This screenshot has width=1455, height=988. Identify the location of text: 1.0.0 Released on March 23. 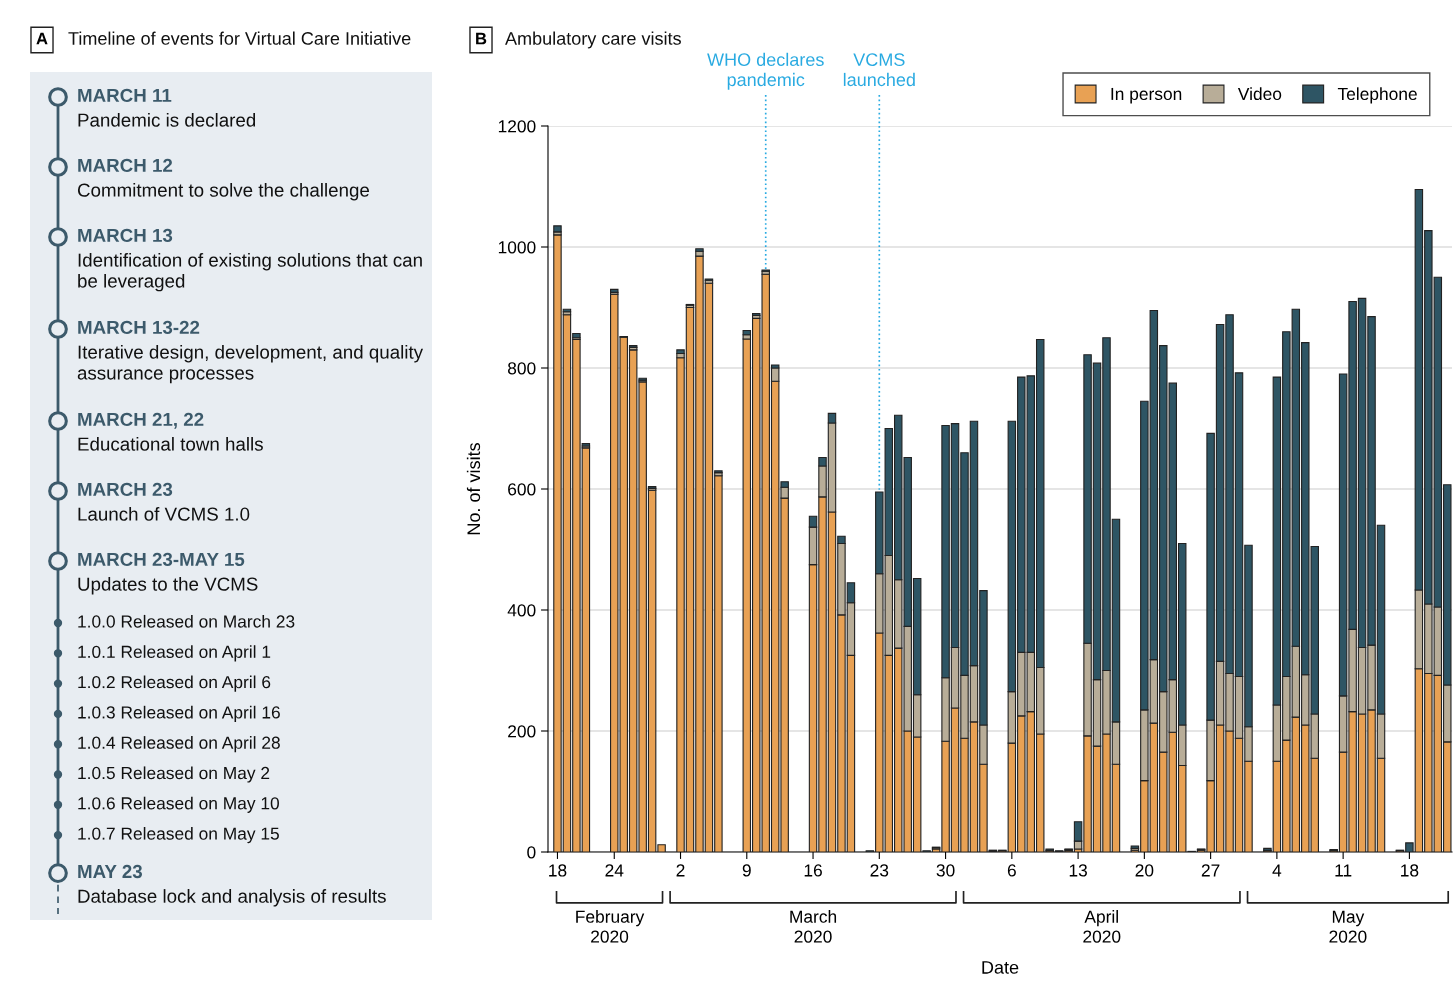
(186, 621).